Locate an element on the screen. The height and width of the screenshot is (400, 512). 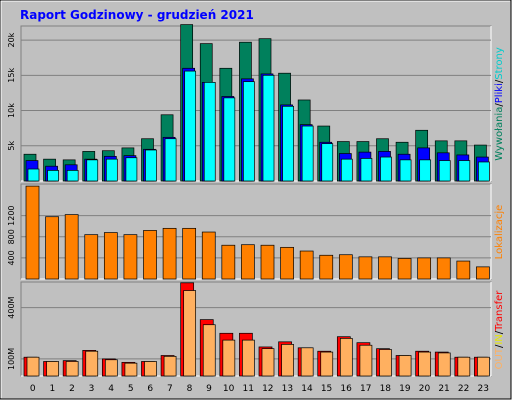
x-tick-label: 3 is located at coordinates (92, 389).